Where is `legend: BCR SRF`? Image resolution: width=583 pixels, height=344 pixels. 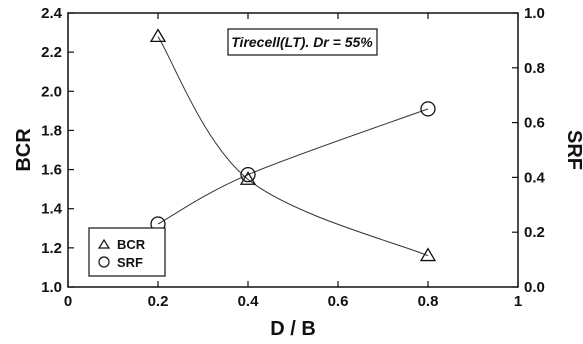 legend: BCR SRF is located at coordinates (127, 252).